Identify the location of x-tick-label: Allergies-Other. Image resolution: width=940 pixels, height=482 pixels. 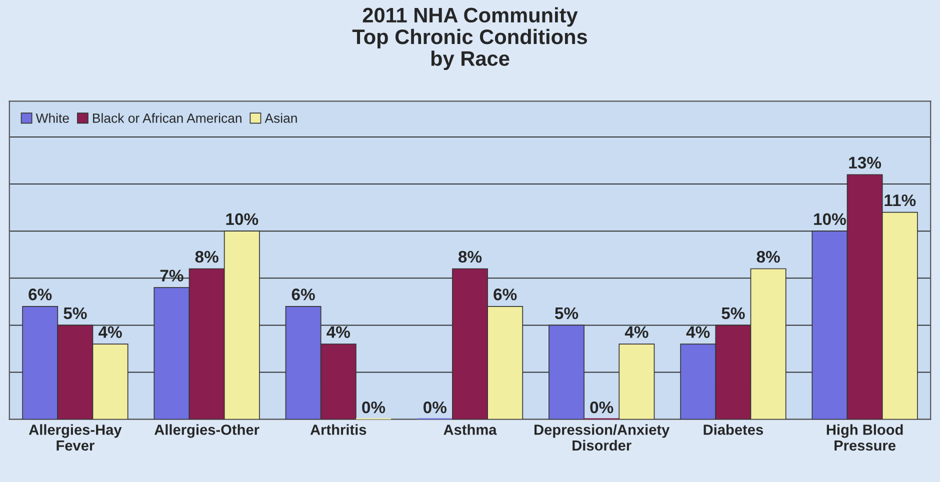
(207, 431).